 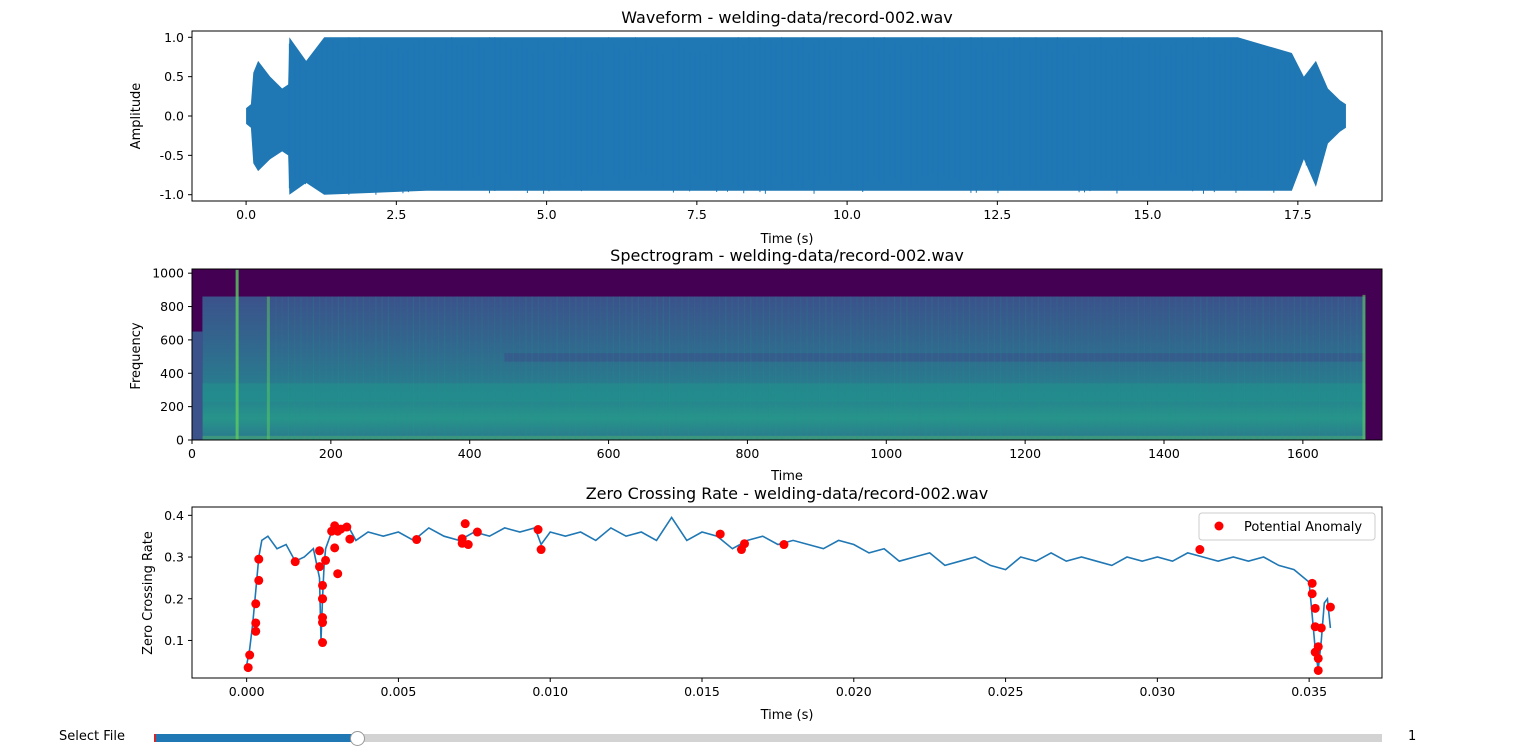 I want to click on spectrogram-energy-body, so click(x=784, y=368).